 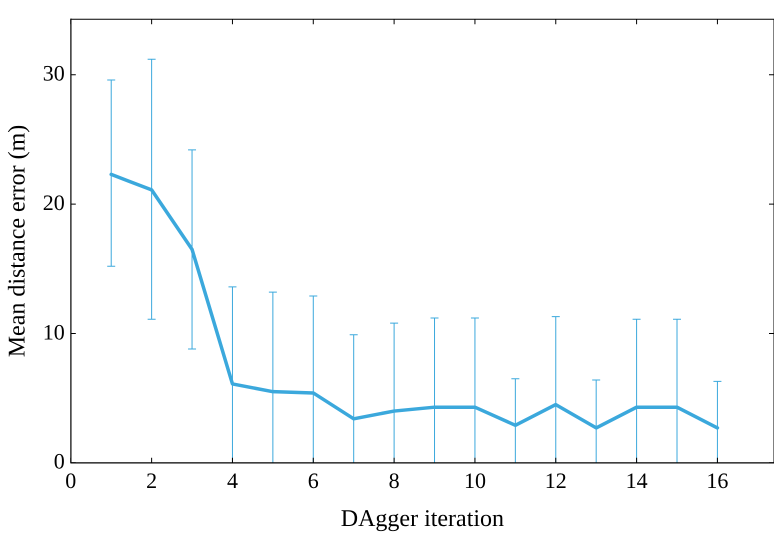 What do you see at coordinates (717, 480) in the screenshot?
I see `x-tick-label: 16` at bounding box center [717, 480].